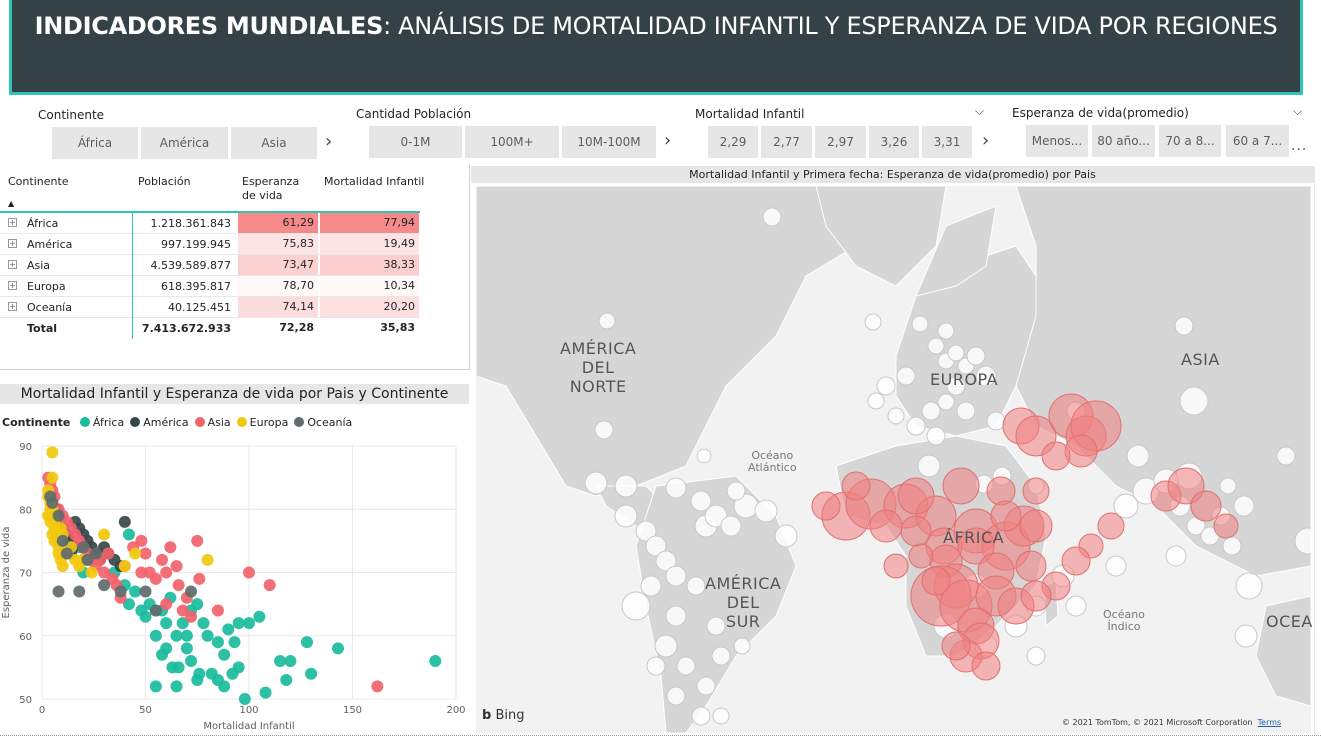  Describe the element at coordinates (261, 422) in the screenshot. I see `legend-item: Europa` at that location.